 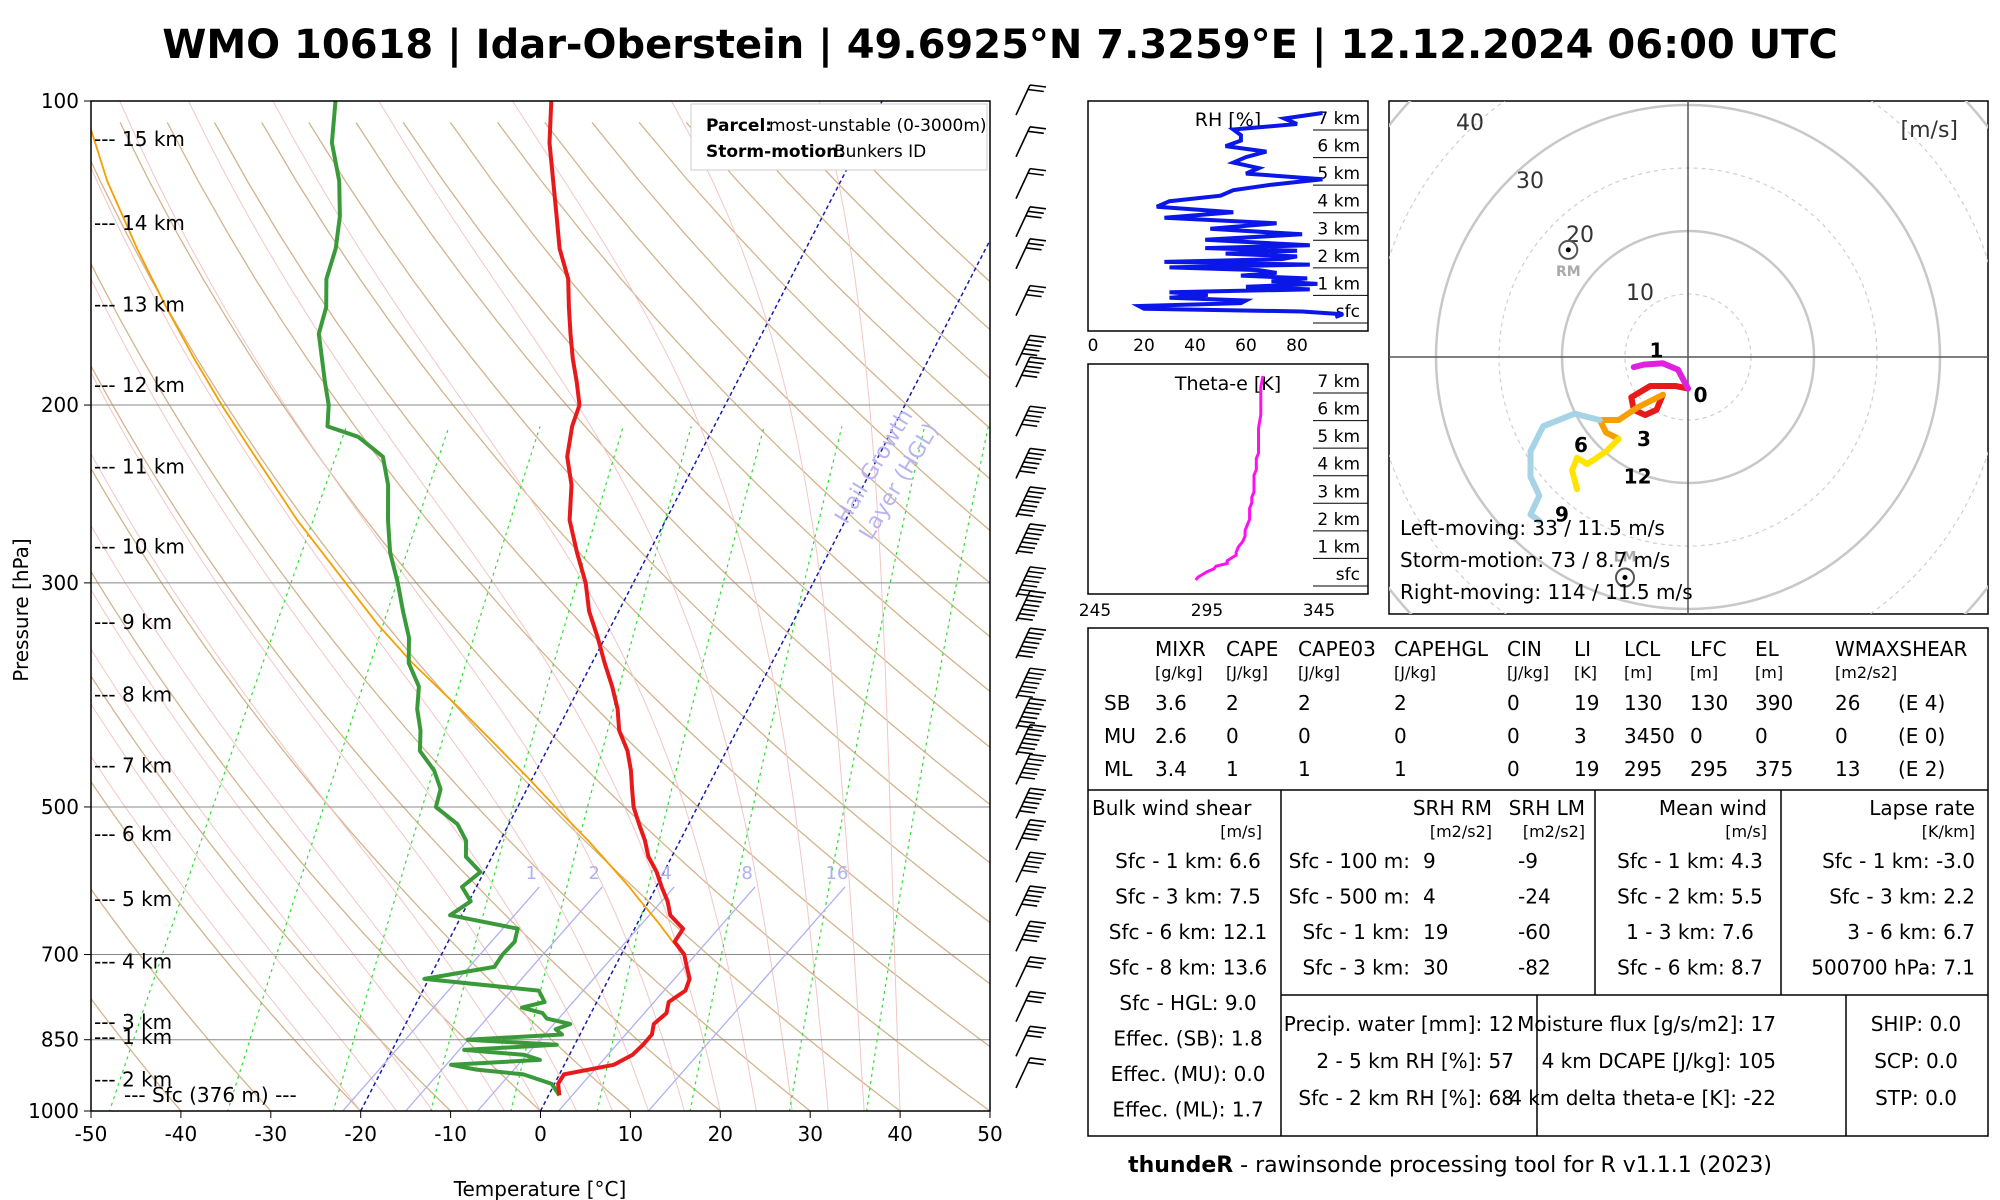 What do you see at coordinates (1338, 520) in the screenshot?
I see `theta-height-label: 2 km` at bounding box center [1338, 520].